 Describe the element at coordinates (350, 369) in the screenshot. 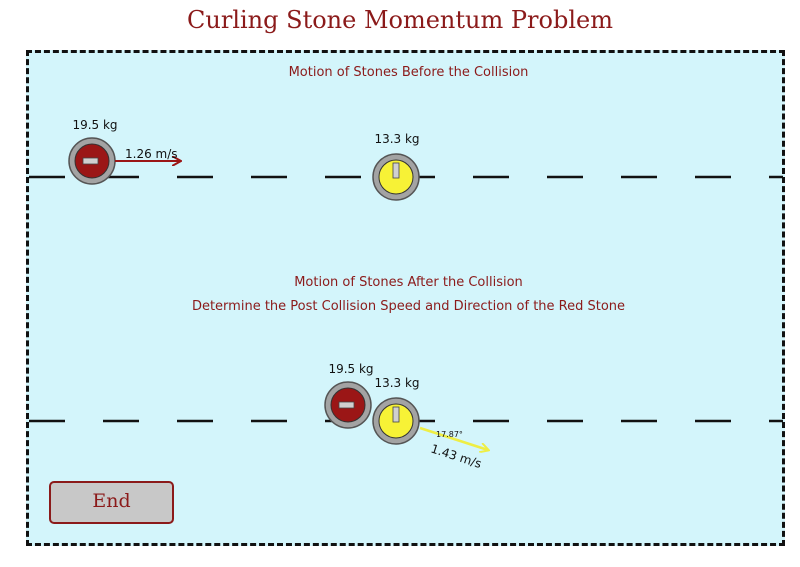

I see `red-stone-after-mass: 19.5 kg` at that location.